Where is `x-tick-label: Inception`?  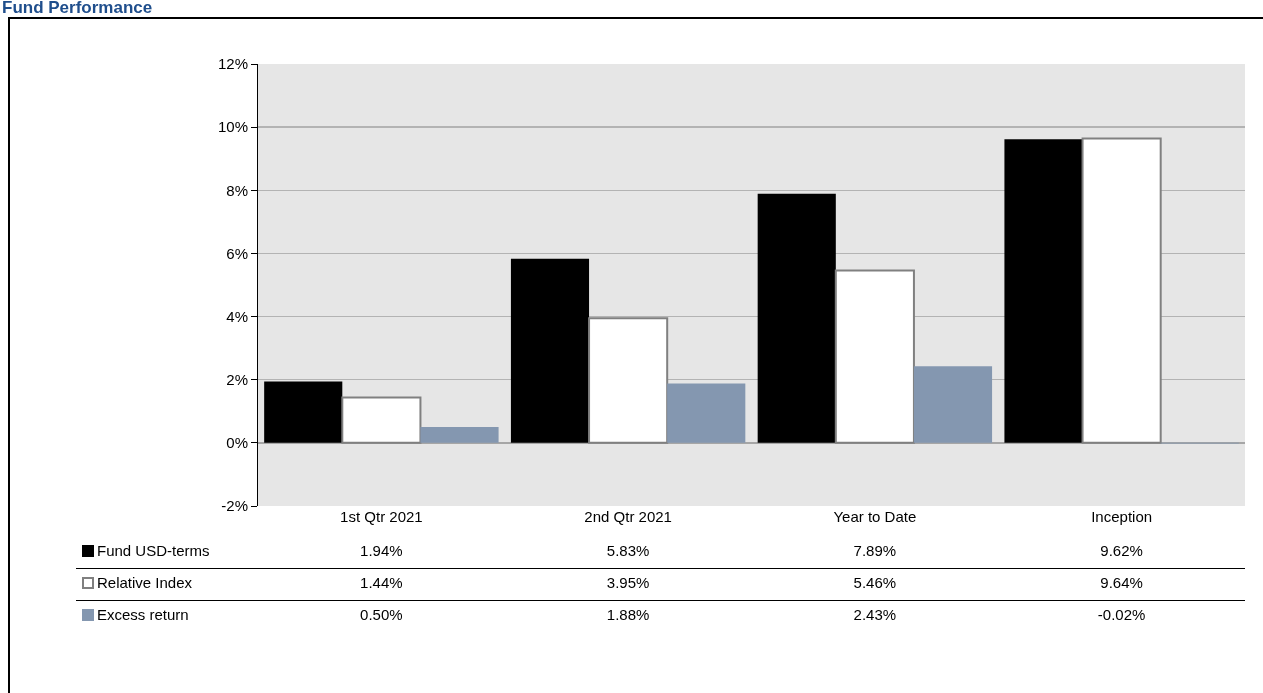
x-tick-label: Inception is located at coordinates (1122, 516).